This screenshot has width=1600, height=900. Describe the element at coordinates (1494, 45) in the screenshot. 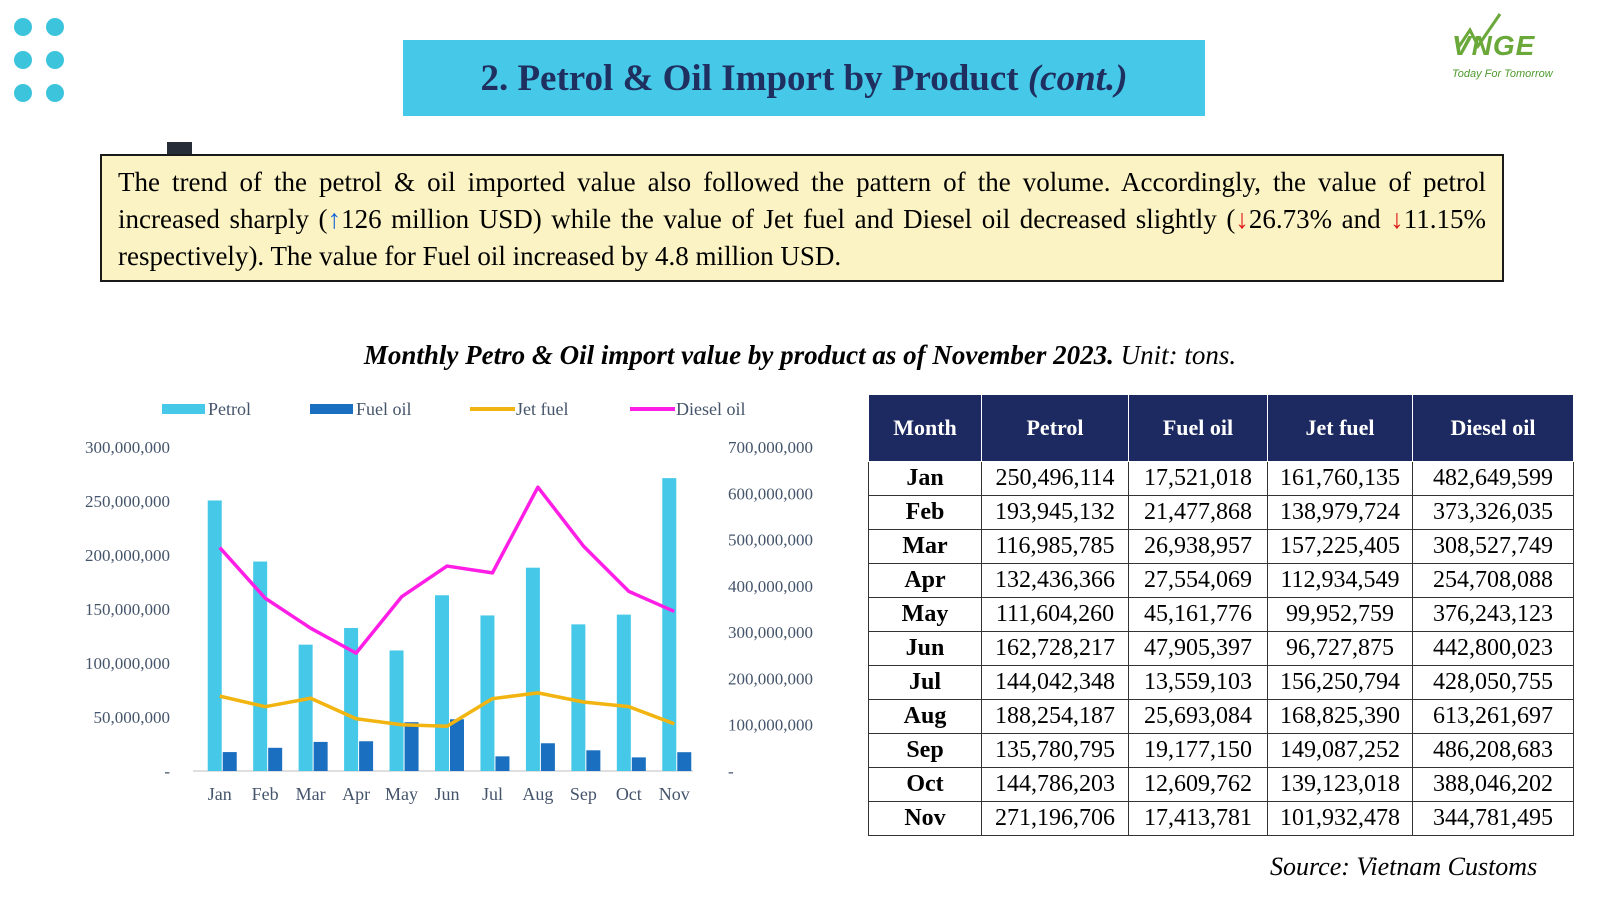

I see `logo-word: VNGE` at that location.